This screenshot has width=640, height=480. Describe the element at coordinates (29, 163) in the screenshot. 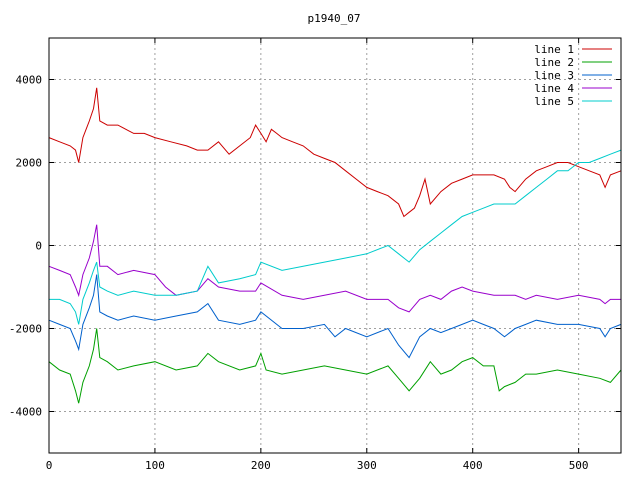

I see `y-tick-label: 2000` at that location.